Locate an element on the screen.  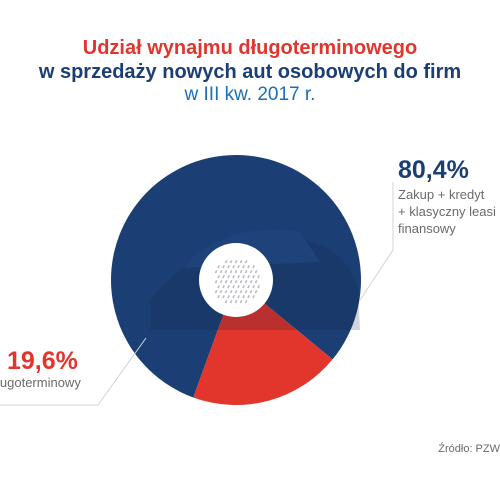
slice-desc-2-line-1: ługoterminowy is located at coordinates (40, 382).